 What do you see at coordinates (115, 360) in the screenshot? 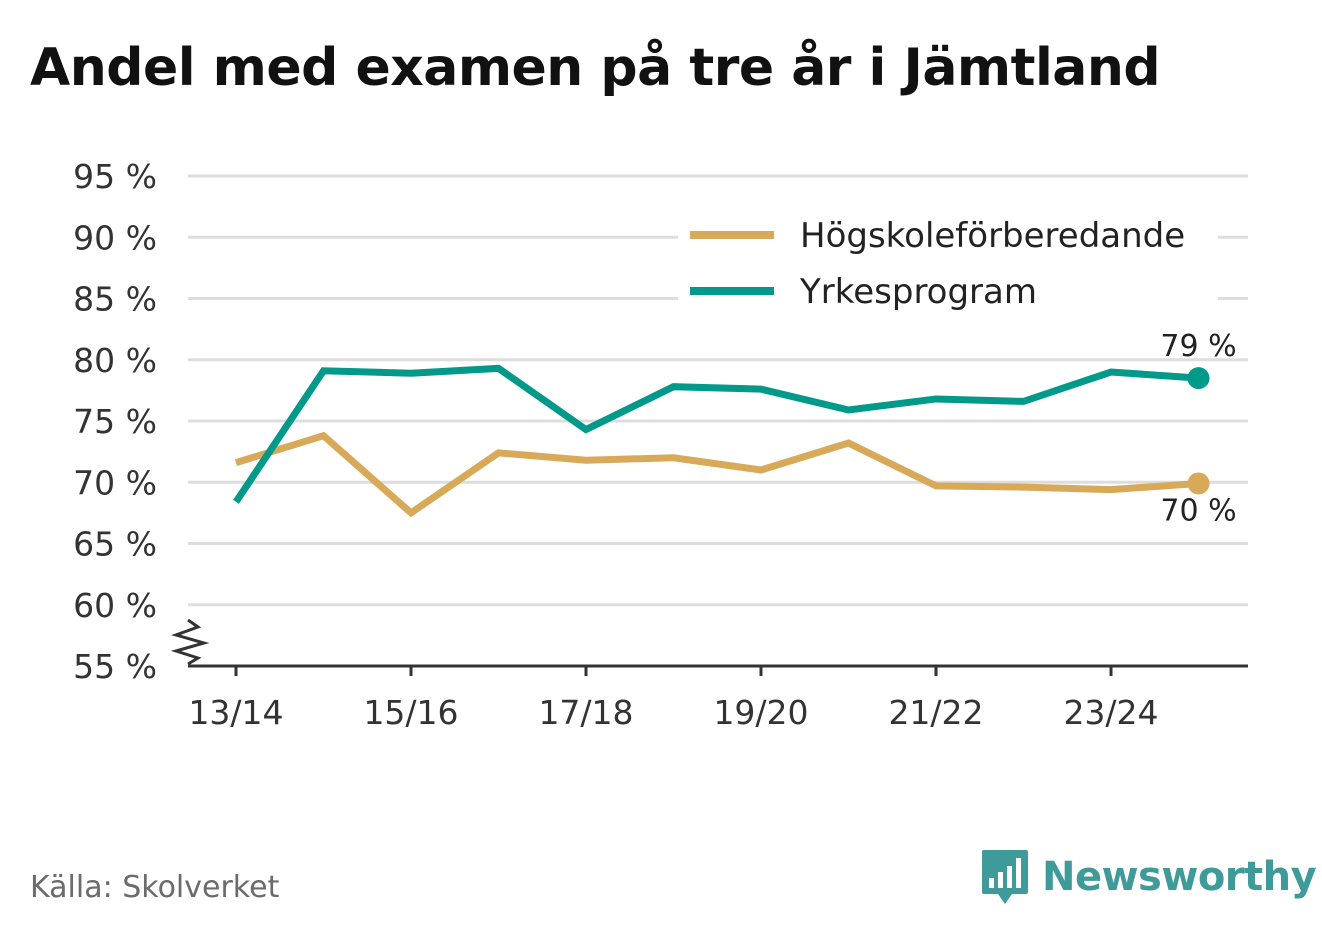
I see `y-tick-label: 80 %` at bounding box center [115, 360].